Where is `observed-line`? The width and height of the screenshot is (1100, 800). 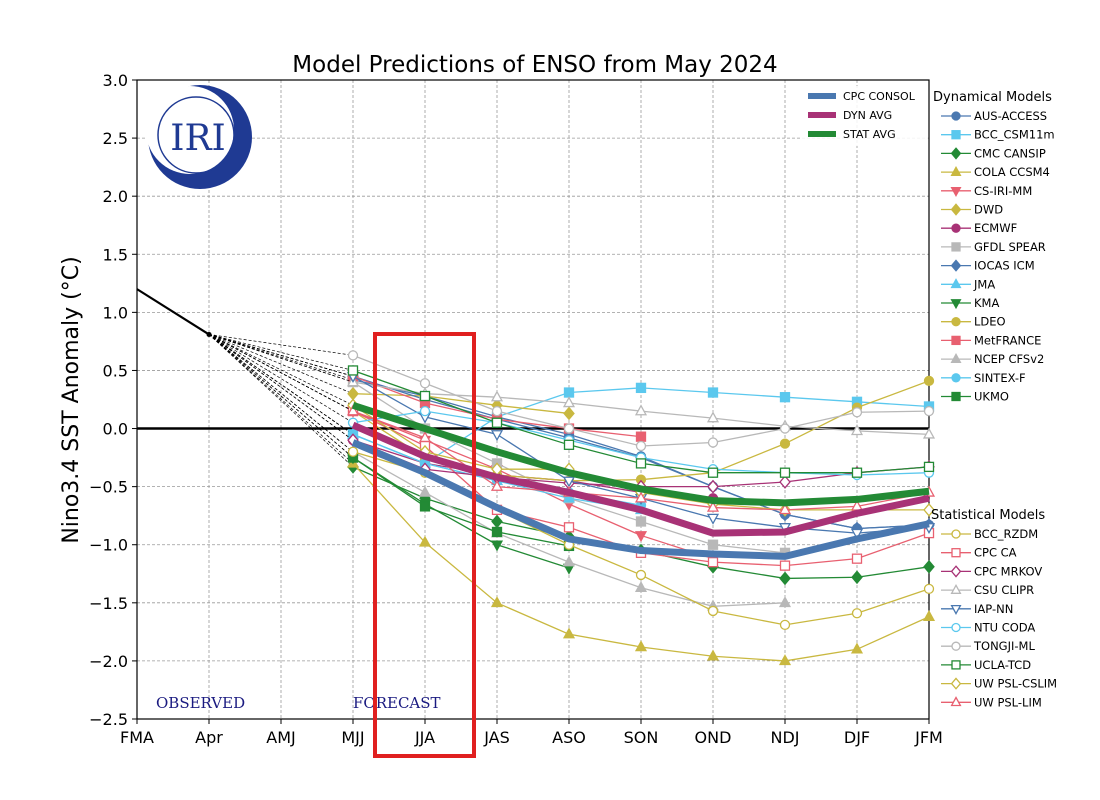
observed-line is located at coordinates (173, 312).